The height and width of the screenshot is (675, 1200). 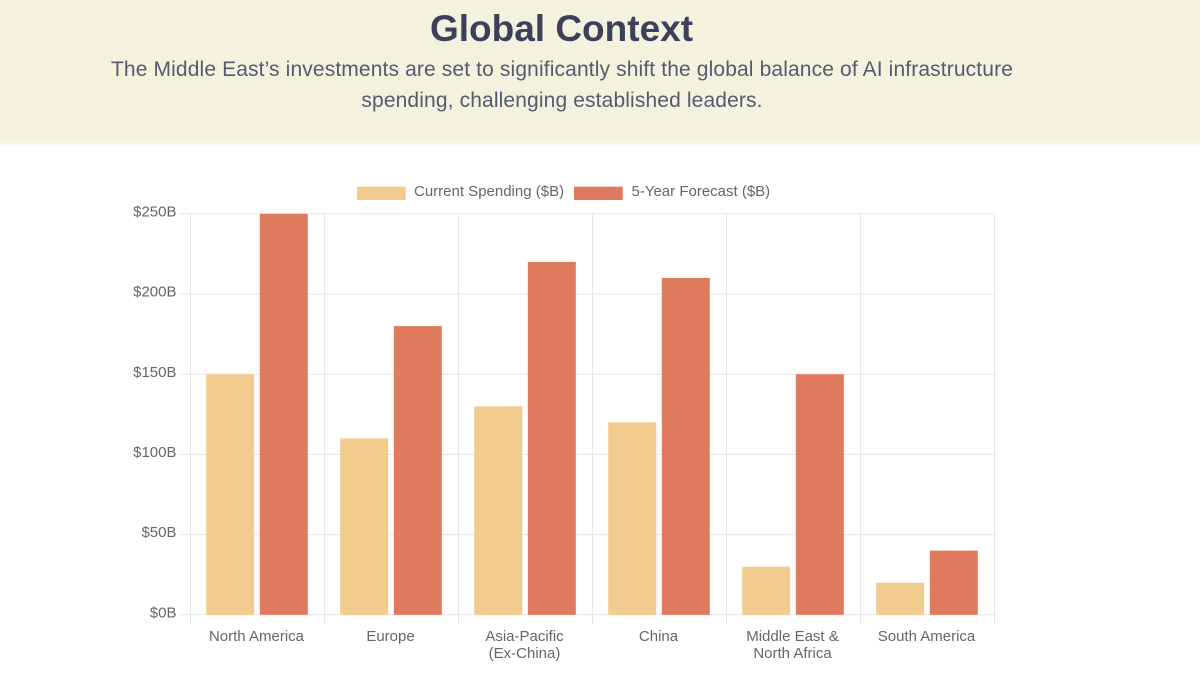 What do you see at coordinates (792, 636) in the screenshot?
I see `svg-text: Middle East &` at bounding box center [792, 636].